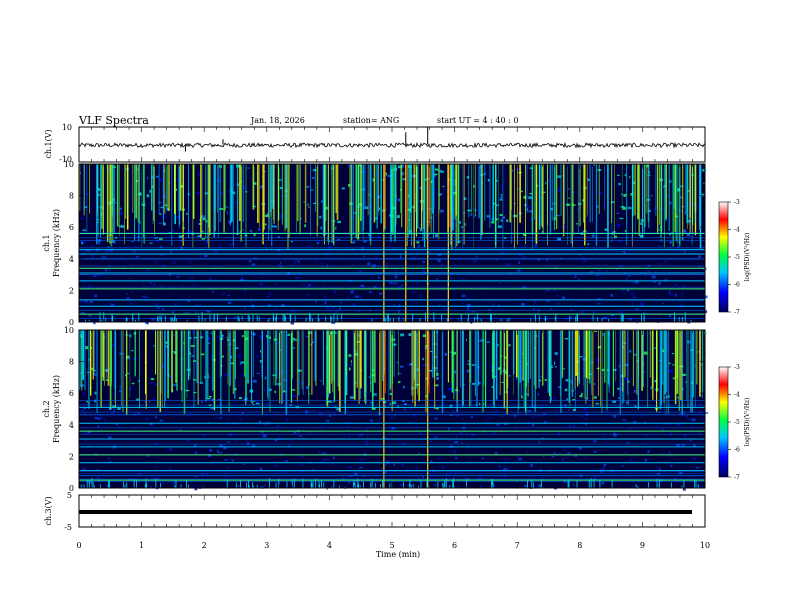  Describe the element at coordinates (737, 395) in the screenshot. I see `colorbar-tick-label: -4` at that location.